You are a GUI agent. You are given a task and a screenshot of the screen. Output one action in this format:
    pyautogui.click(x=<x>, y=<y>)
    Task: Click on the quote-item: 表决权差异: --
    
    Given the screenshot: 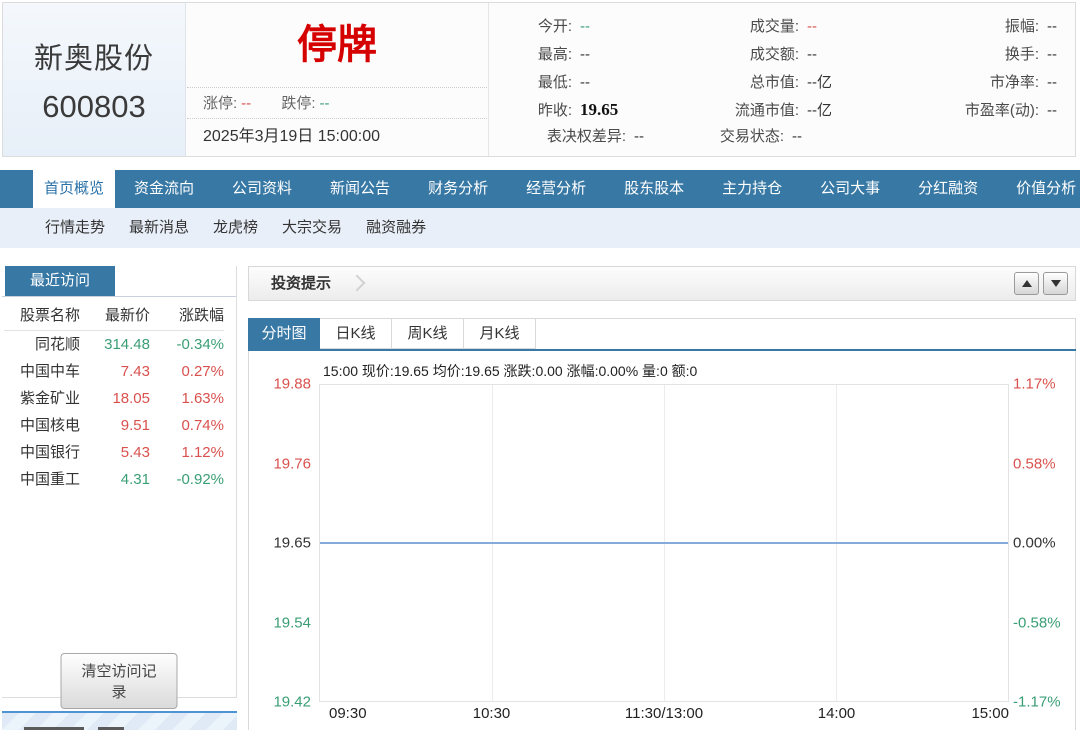 What is the action you would take?
    pyautogui.click(x=579, y=136)
    